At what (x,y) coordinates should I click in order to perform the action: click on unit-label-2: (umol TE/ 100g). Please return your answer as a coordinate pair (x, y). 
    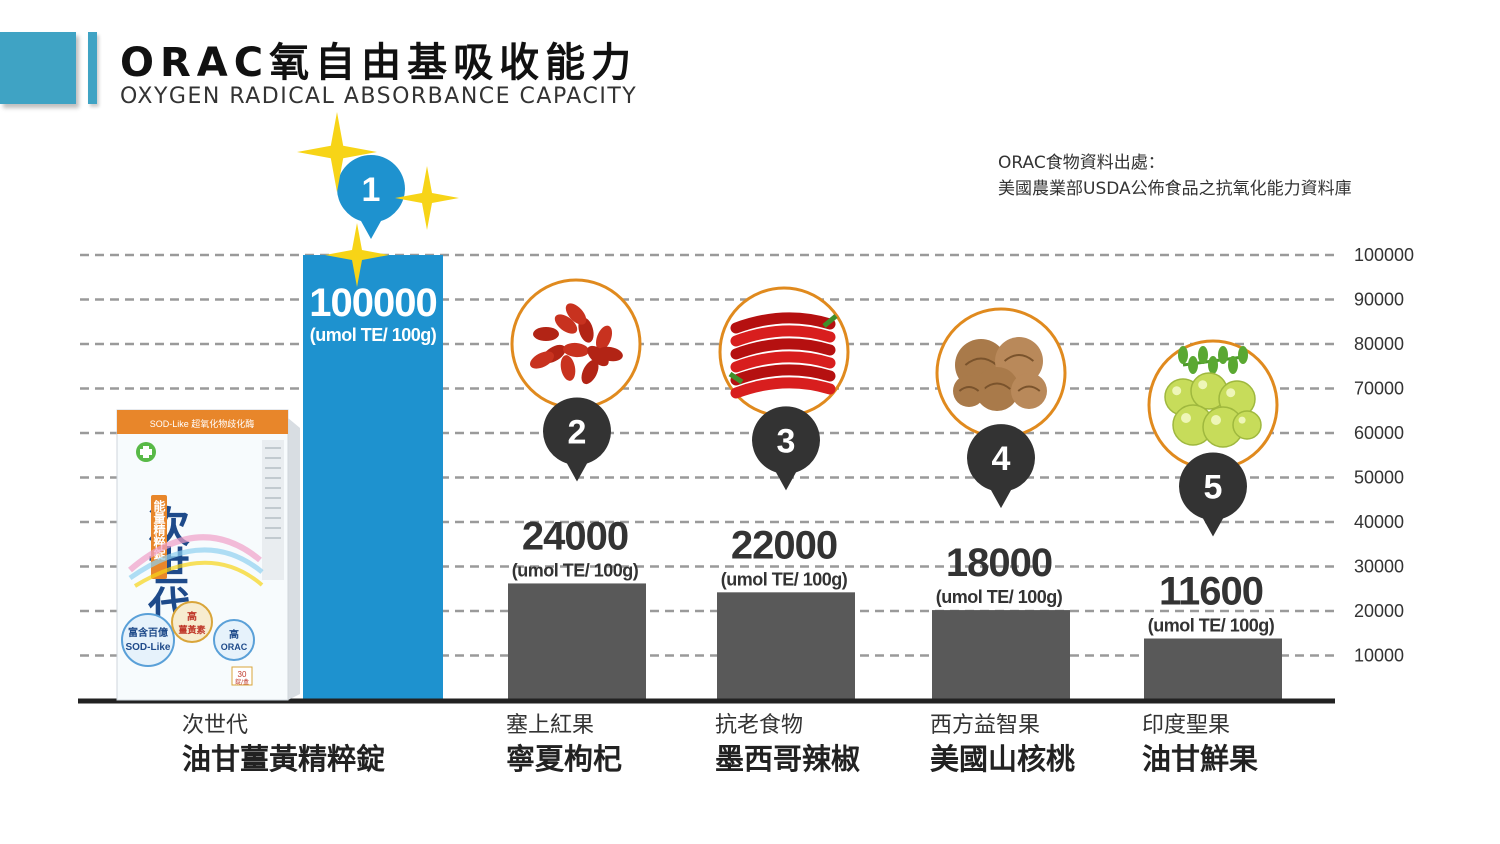
    Looking at the image, I should click on (575, 570).